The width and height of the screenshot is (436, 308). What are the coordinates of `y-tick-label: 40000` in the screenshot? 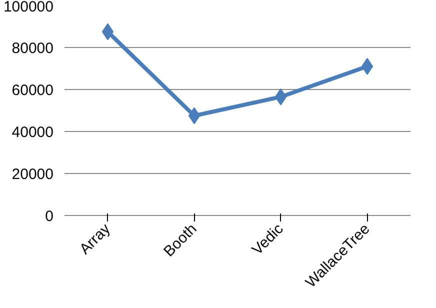 It's located at (33, 132).